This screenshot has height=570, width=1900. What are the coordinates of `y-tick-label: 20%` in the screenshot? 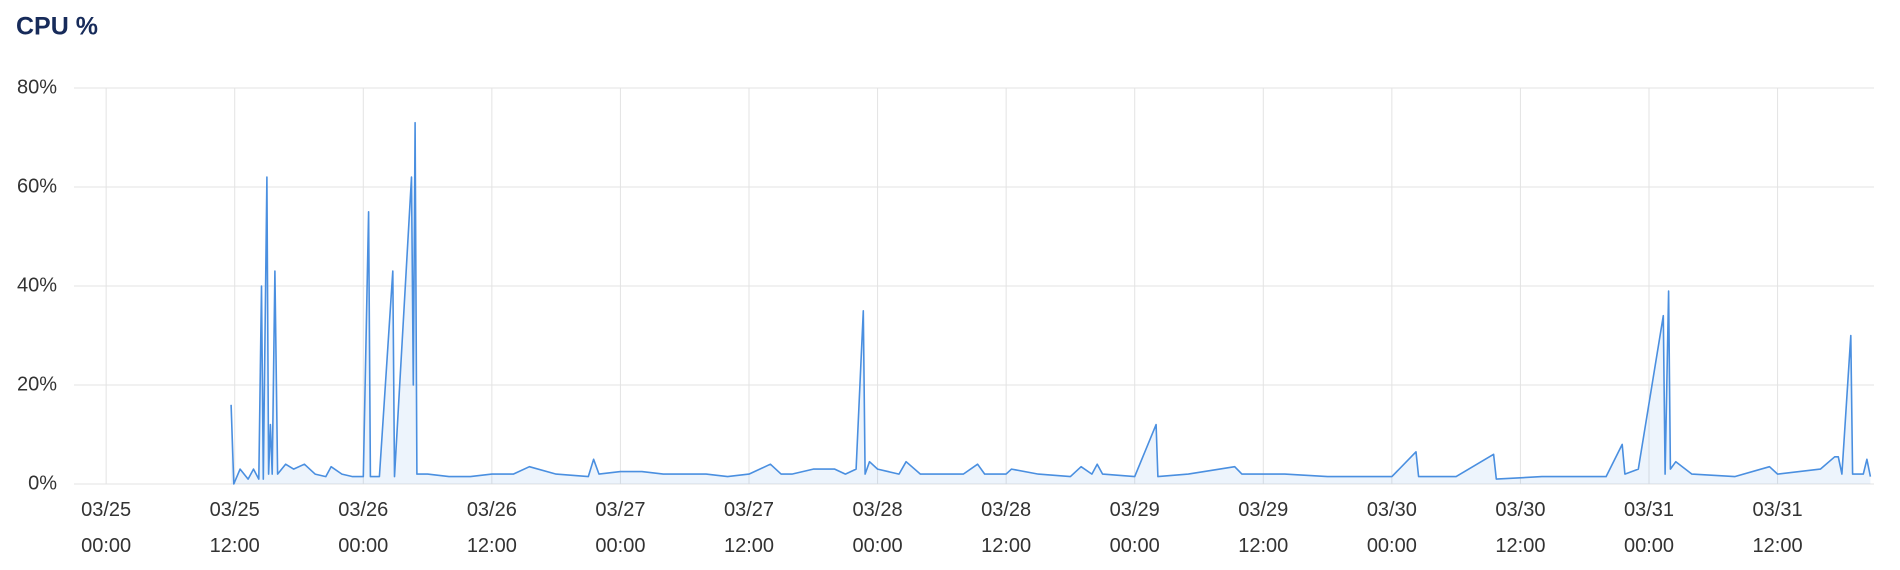 It's located at (37, 384).